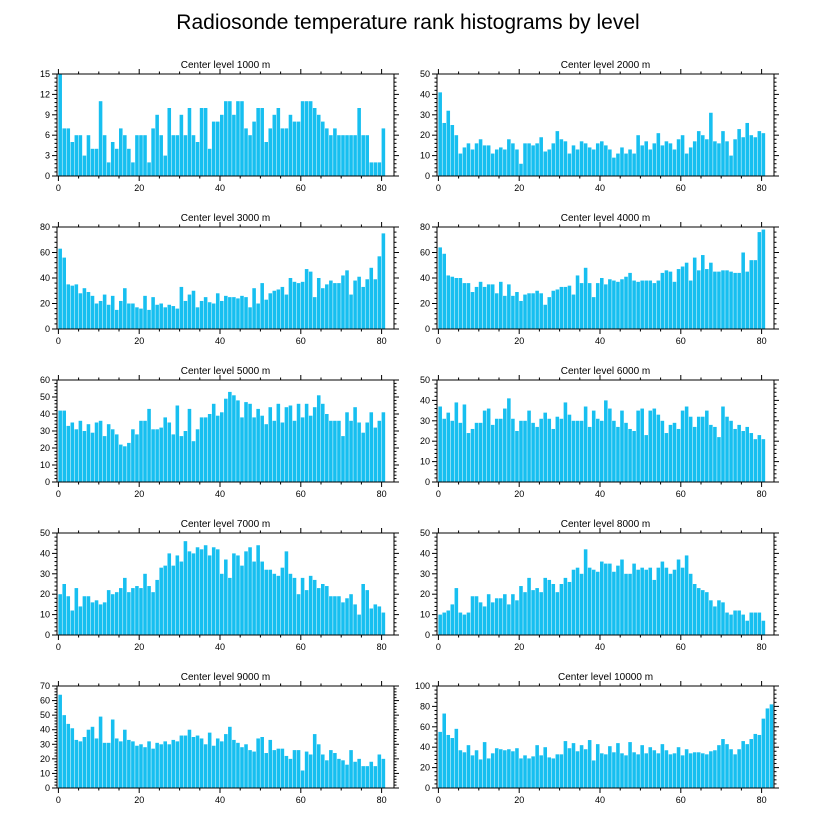 The width and height of the screenshot is (816, 824). I want to click on y-tick-label: 40, so click(425, 278).